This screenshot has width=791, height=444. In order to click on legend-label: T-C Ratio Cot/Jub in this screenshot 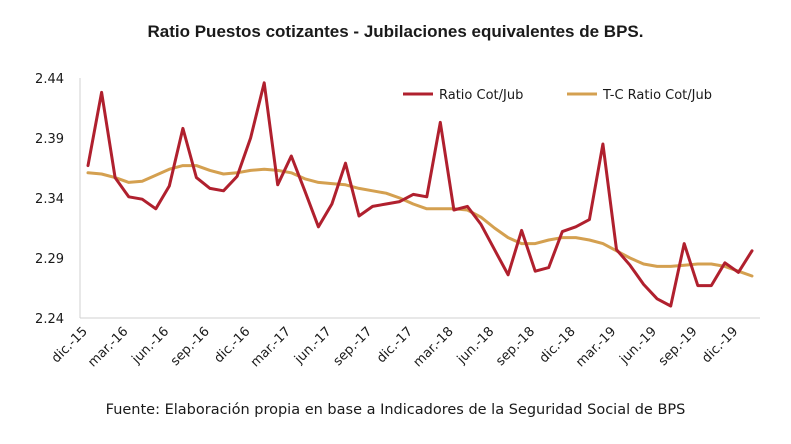, I will do `click(657, 95)`.